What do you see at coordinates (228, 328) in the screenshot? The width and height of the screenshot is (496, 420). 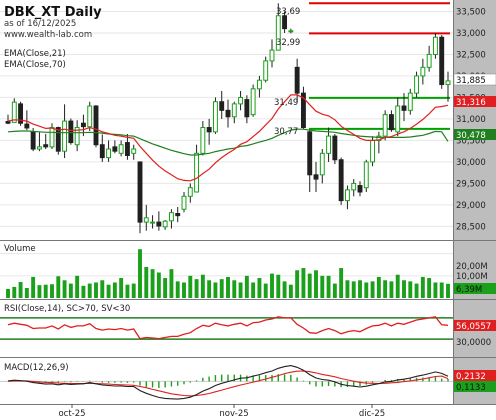 I see `rsi-line` at bounding box center [228, 328].